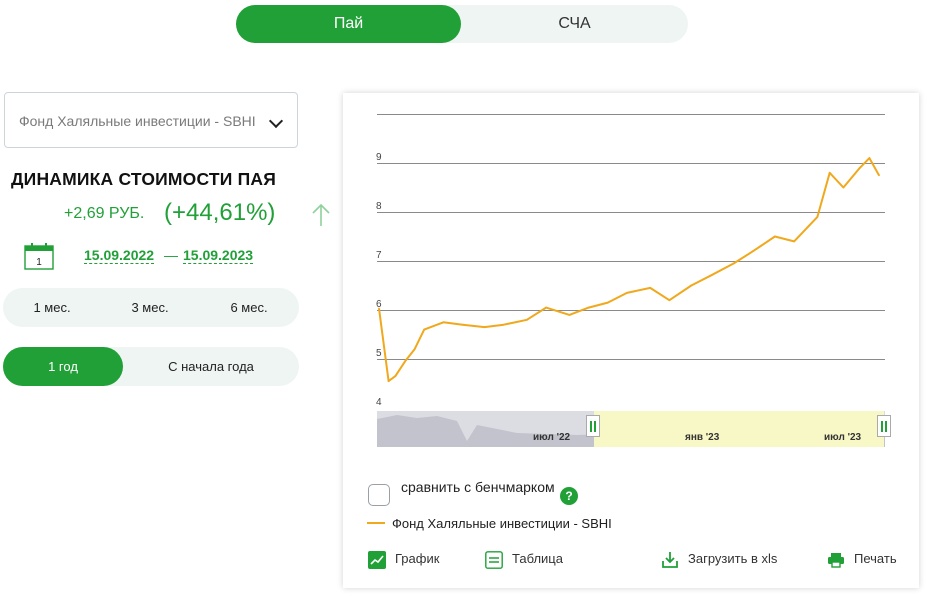 This screenshot has height=600, width=937. Describe the element at coordinates (39, 262) in the screenshot. I see `calendar-day: 1` at that location.